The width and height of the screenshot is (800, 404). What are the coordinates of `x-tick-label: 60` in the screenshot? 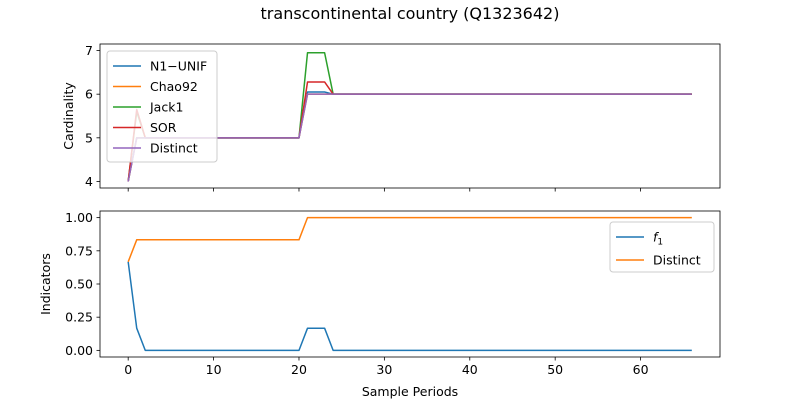 It's located at (641, 369).